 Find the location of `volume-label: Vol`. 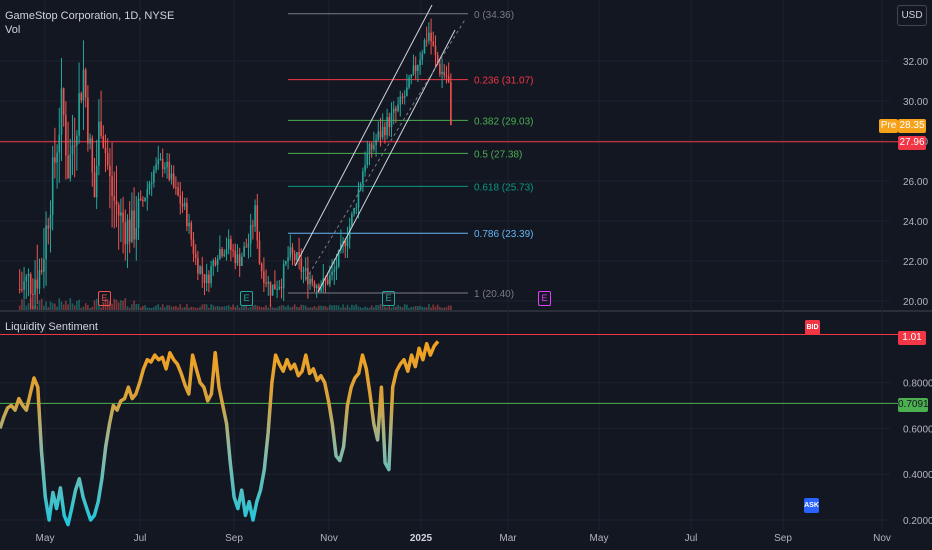

volume-label: Vol is located at coordinates (13, 30).